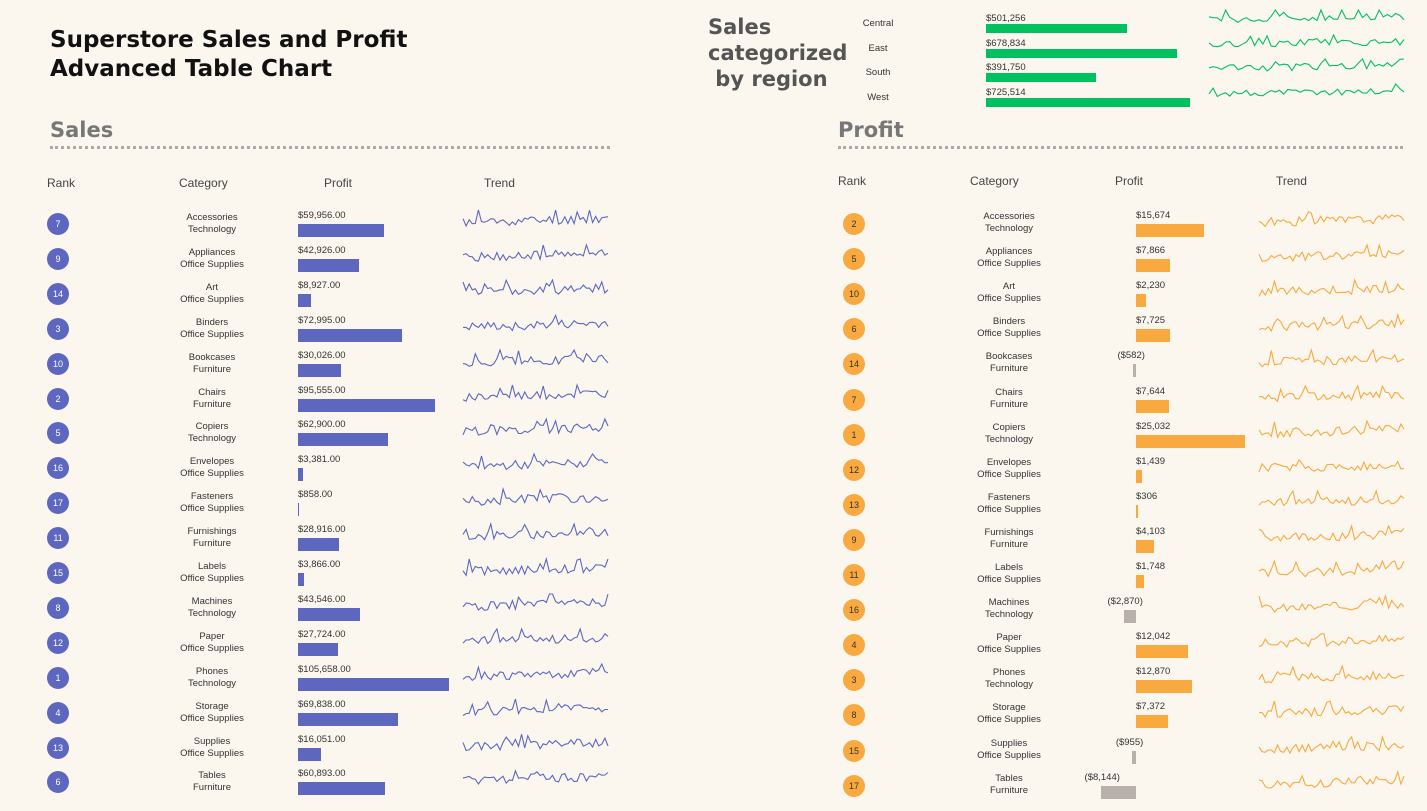 Image resolution: width=1427 pixels, height=811 pixels. What do you see at coordinates (1081, 53) in the screenshot?
I see `region-bar-east` at bounding box center [1081, 53].